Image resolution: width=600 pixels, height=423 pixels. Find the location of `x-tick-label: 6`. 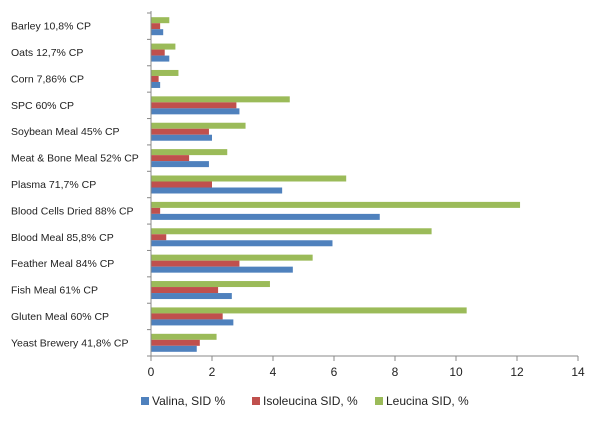

x-tick-label: 6 is located at coordinates (334, 372).